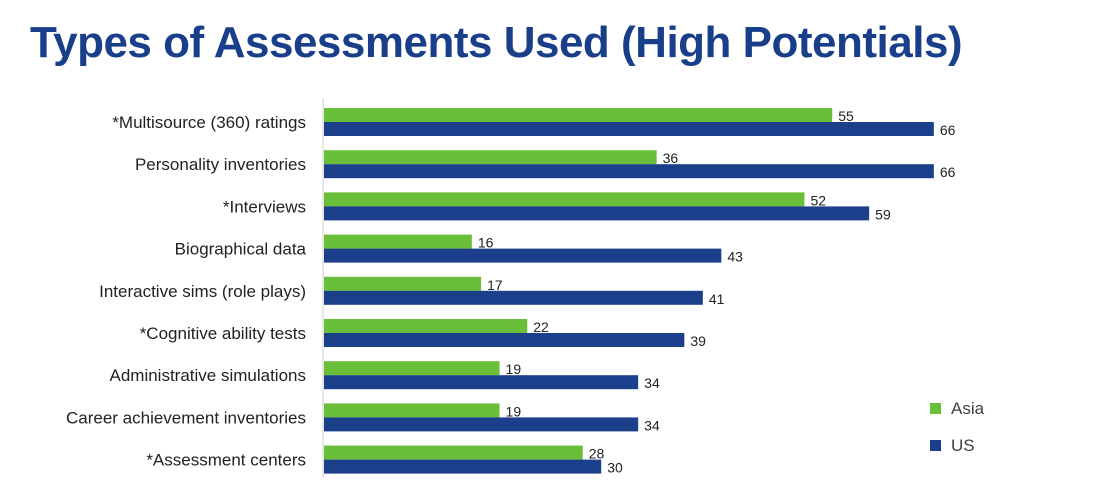  Describe the element at coordinates (486, 243) in the screenshot. I see `value-label-asia: 16` at that location.